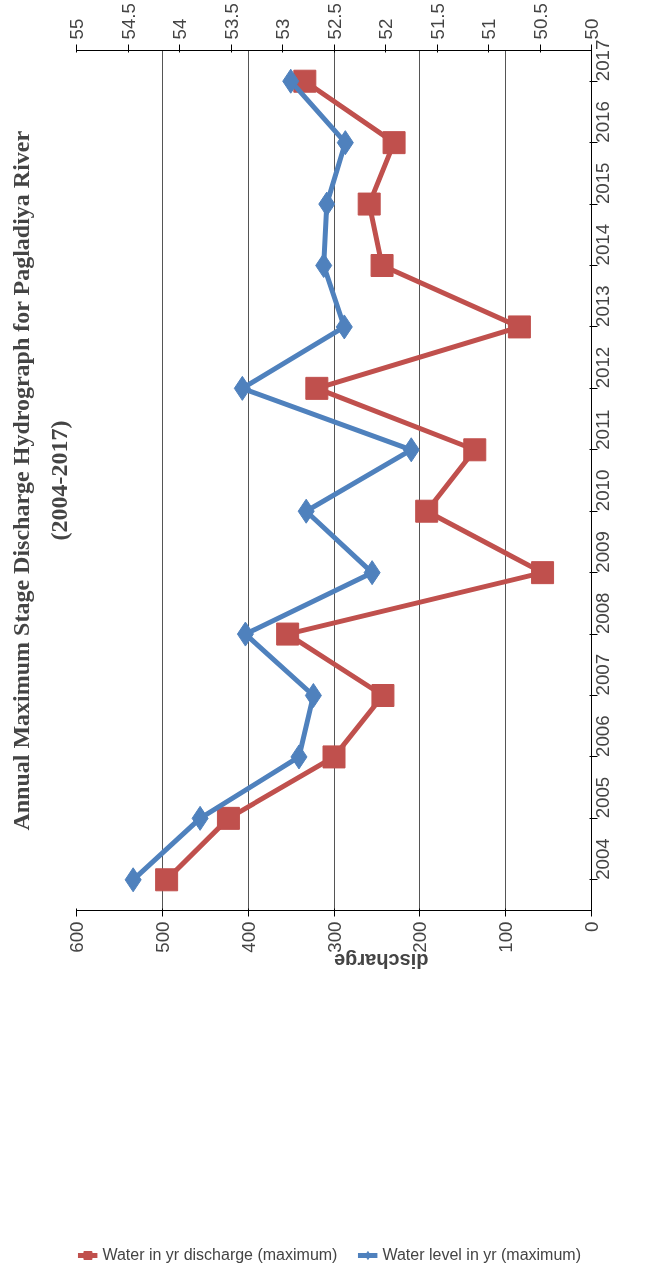 The image size is (663, 1278). I want to click on x-tick-label: 500, so click(162, 937).